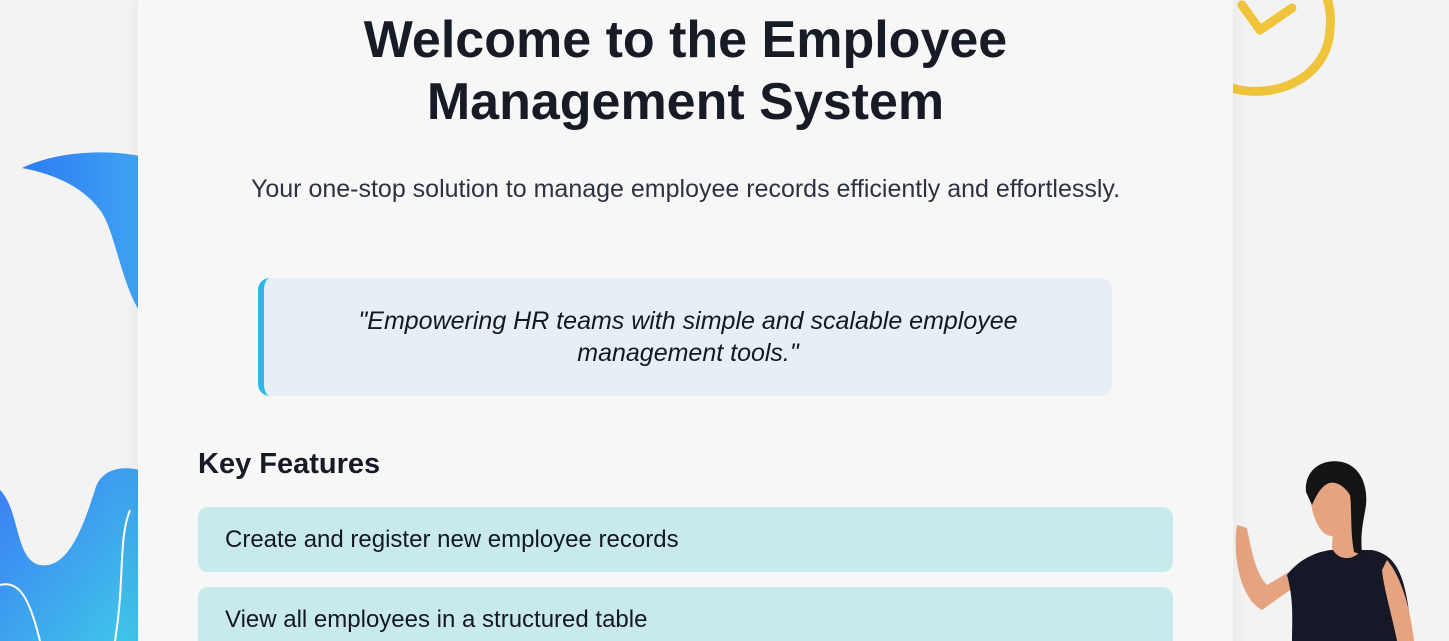  What do you see at coordinates (1283, 48) in the screenshot?
I see `check-circle-icon` at bounding box center [1283, 48].